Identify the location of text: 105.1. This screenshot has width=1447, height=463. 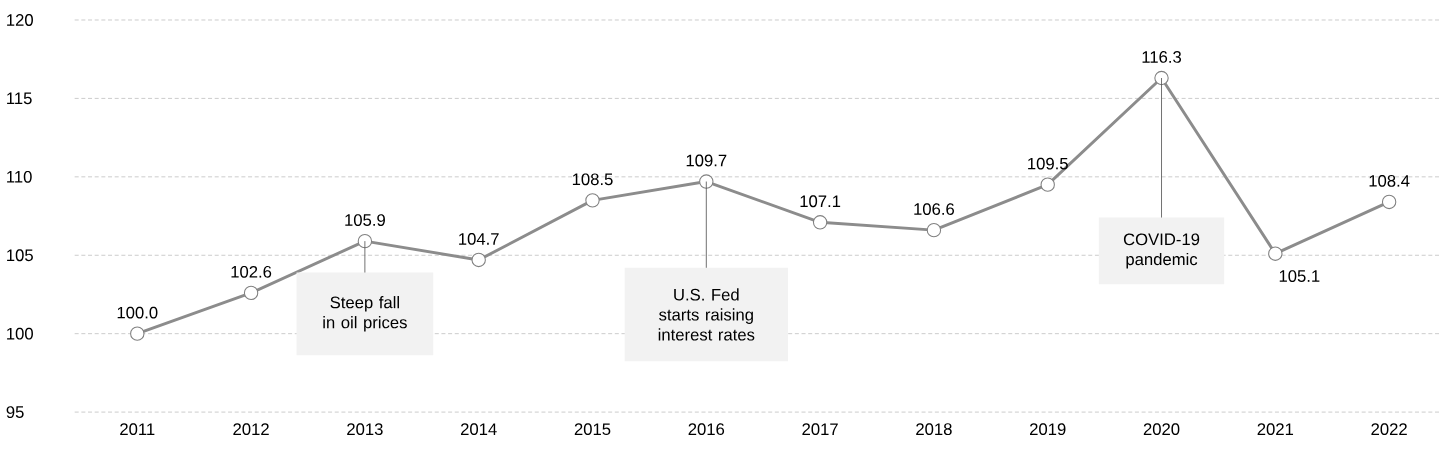
(1299, 276).